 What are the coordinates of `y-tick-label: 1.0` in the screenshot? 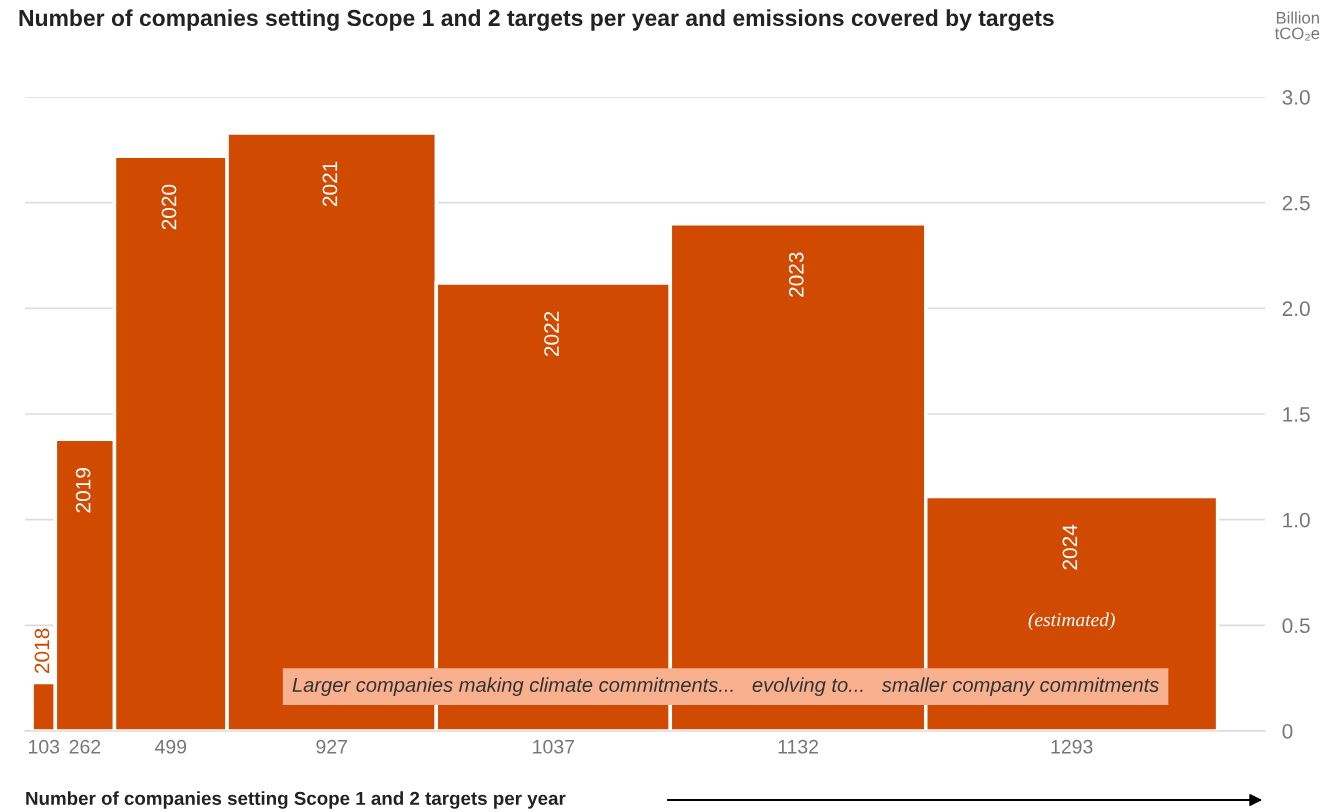 It's located at (1296, 520).